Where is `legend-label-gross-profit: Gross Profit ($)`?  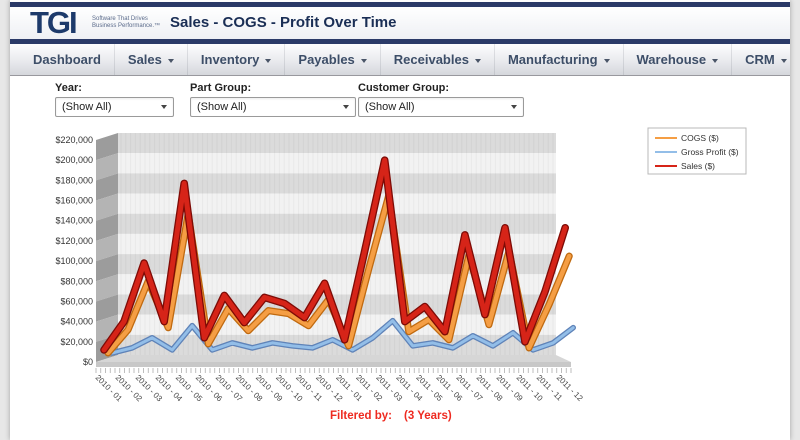 legend-label-gross-profit: Gross Profit ($) is located at coordinates (710, 152).